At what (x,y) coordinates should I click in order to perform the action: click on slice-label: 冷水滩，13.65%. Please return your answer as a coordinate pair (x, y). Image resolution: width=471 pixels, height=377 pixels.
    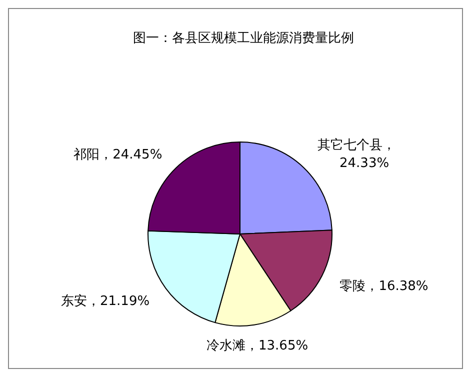
    Looking at the image, I should click on (257, 346).